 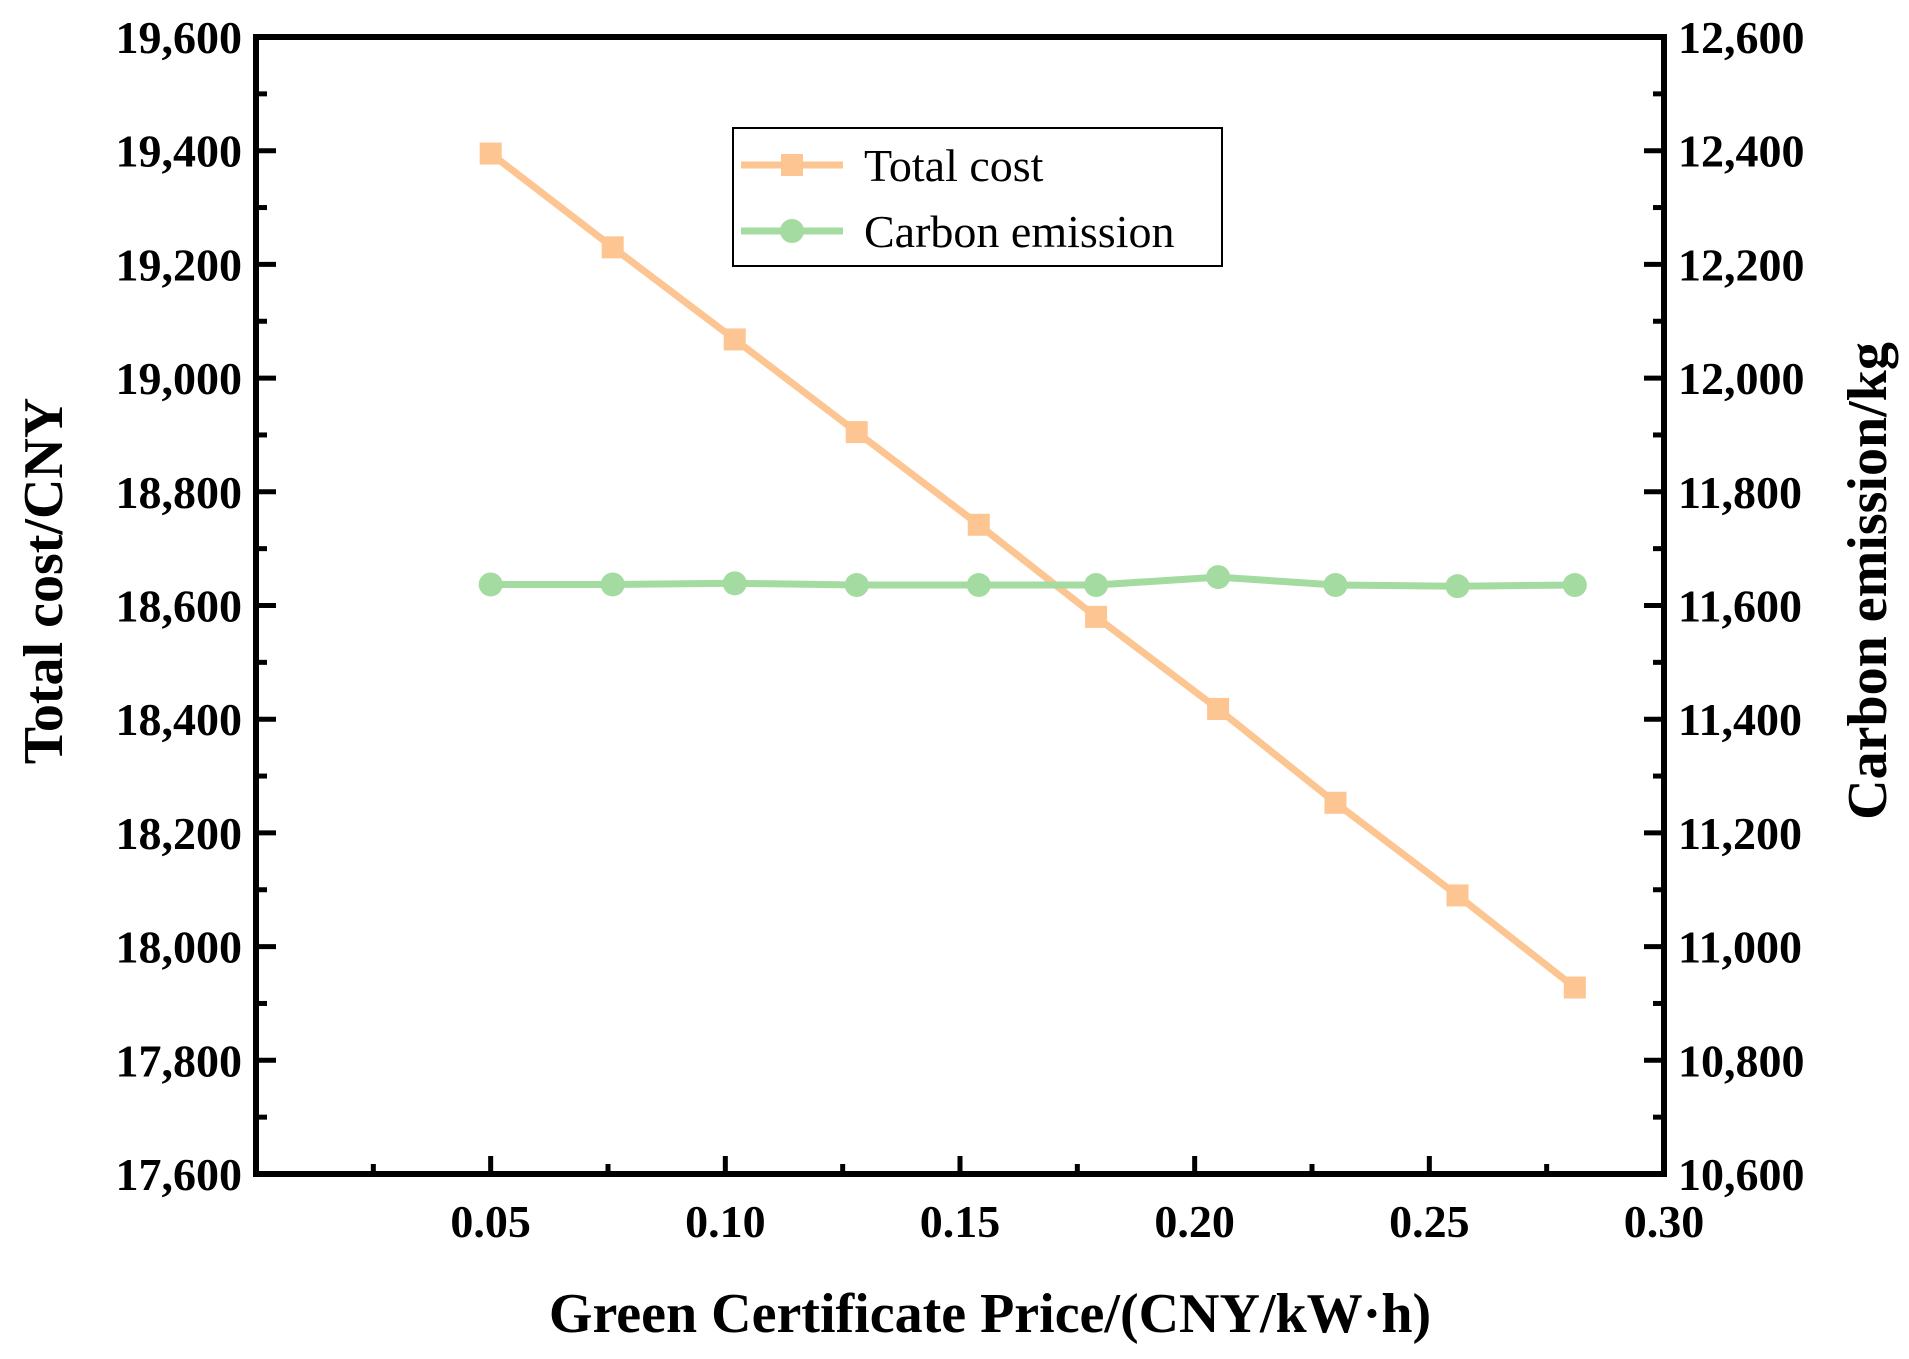 I want to click on y-left-tick-label: 19,400, so click(x=179, y=151).